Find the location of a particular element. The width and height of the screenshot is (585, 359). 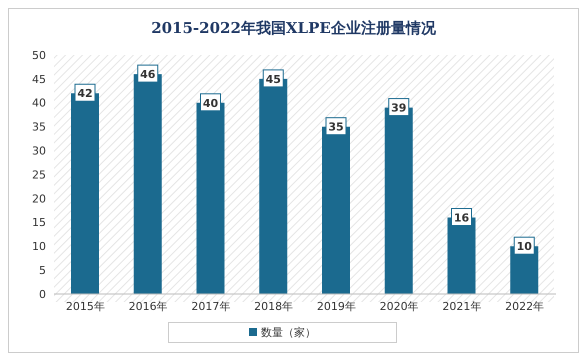

y-tick-label: 45 is located at coordinates (39, 79).